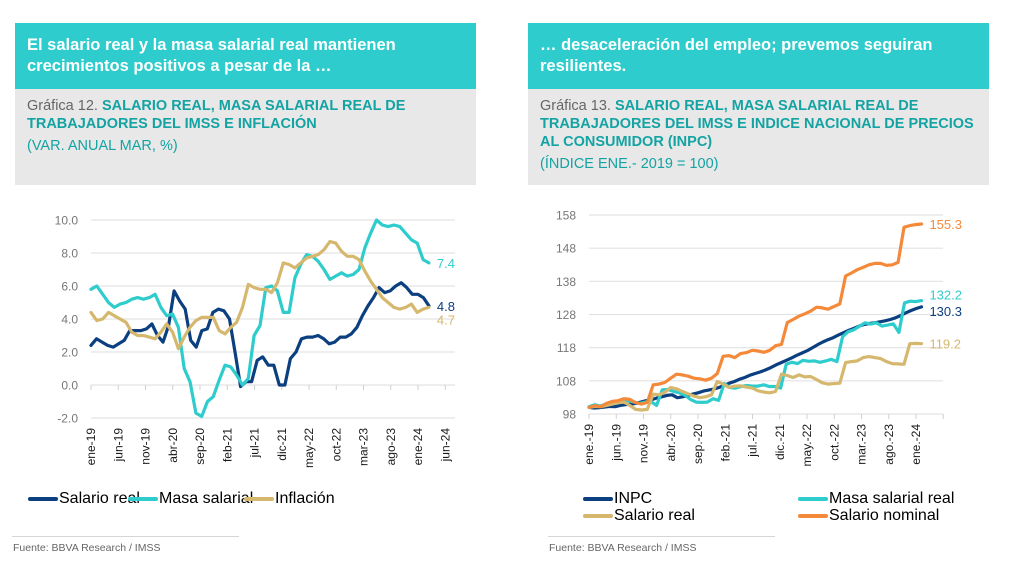 Image resolution: width=1024 pixels, height=575 pixels. I want to click on right-y-tick-label: 108, so click(566, 381).